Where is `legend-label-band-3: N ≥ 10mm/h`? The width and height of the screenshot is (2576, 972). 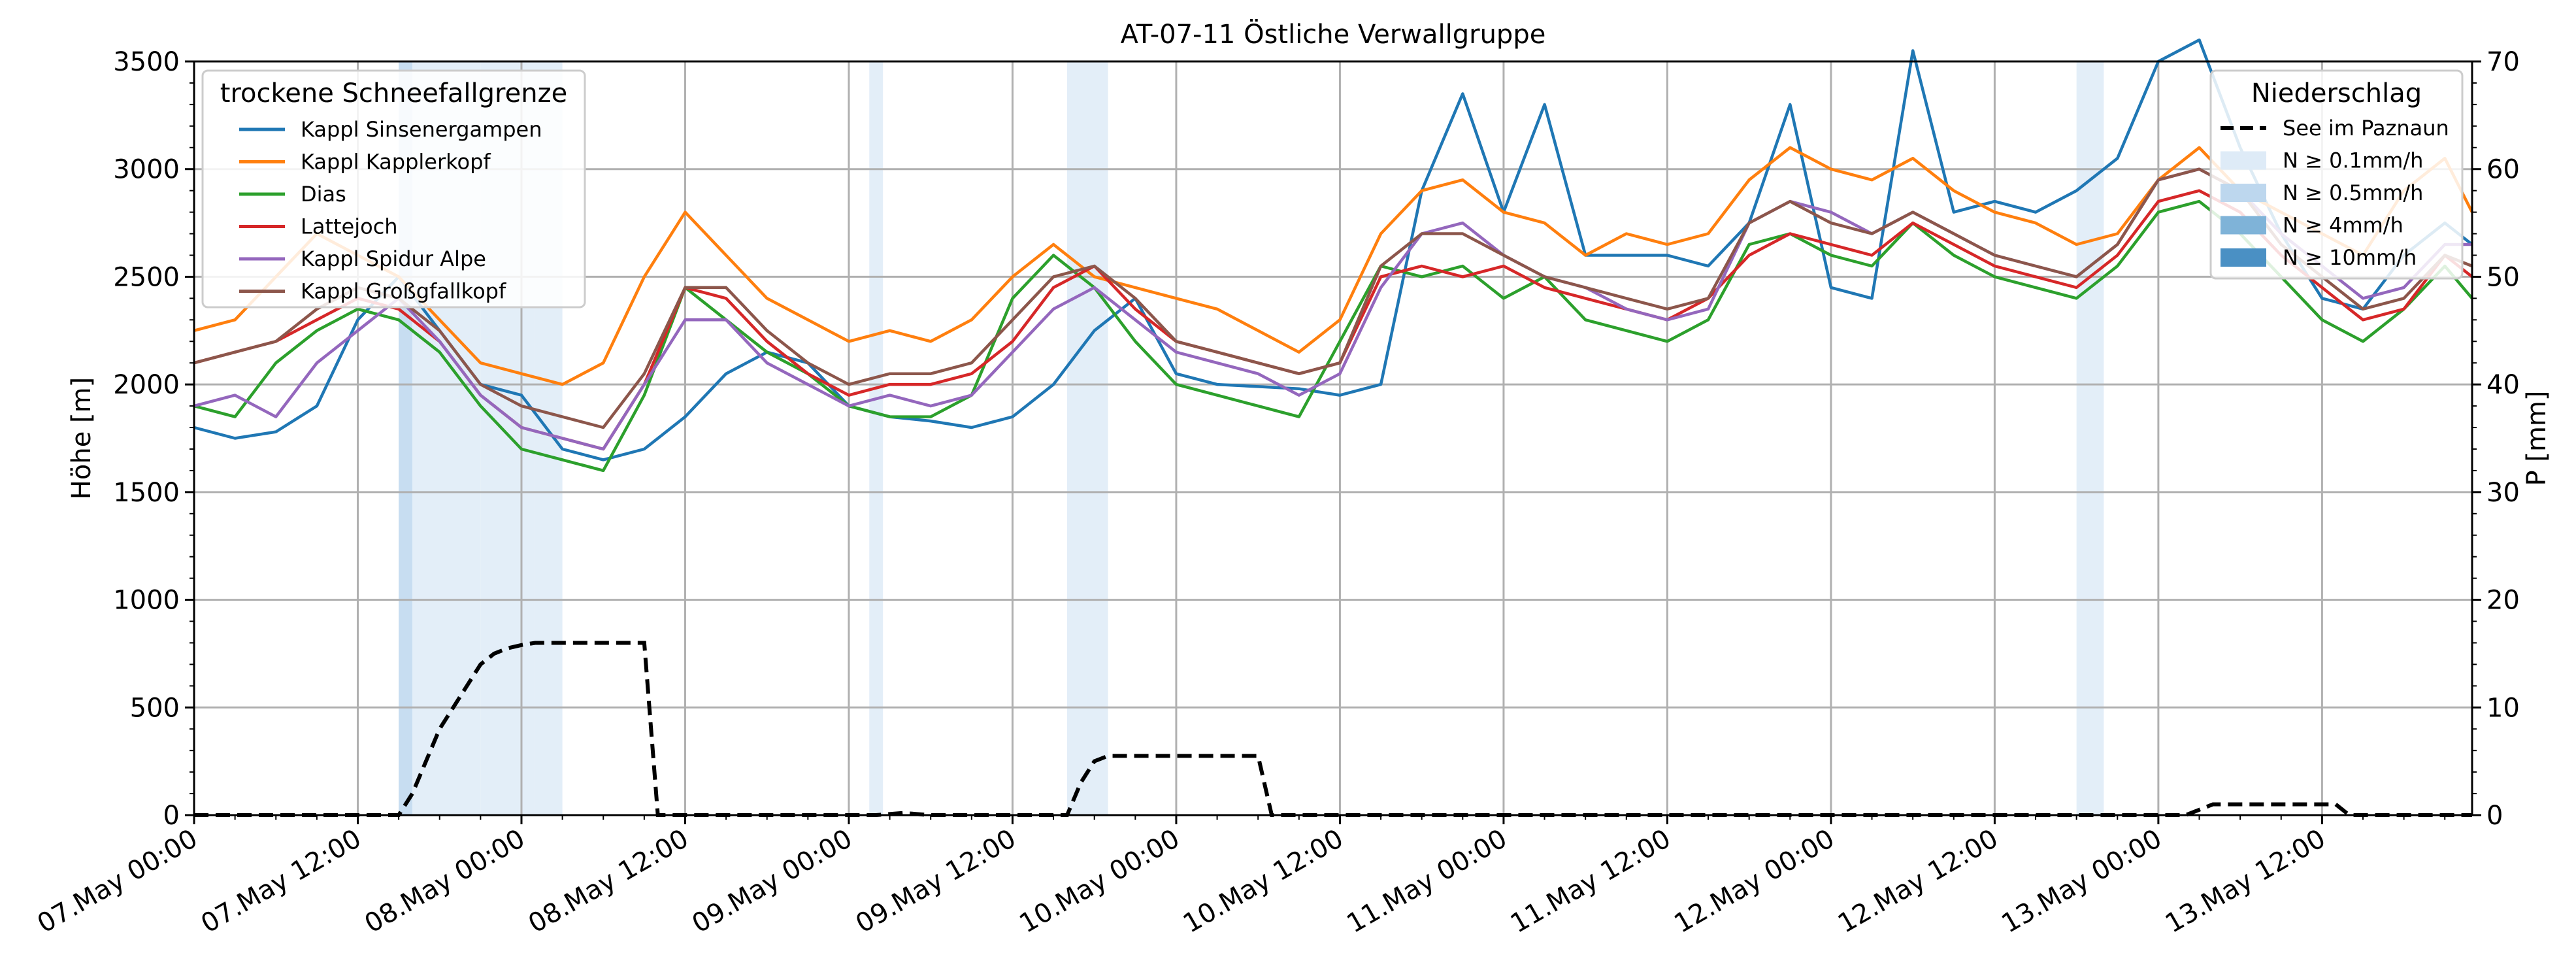
legend-label-band-3: N ≥ 10mm/h is located at coordinates (2350, 257).